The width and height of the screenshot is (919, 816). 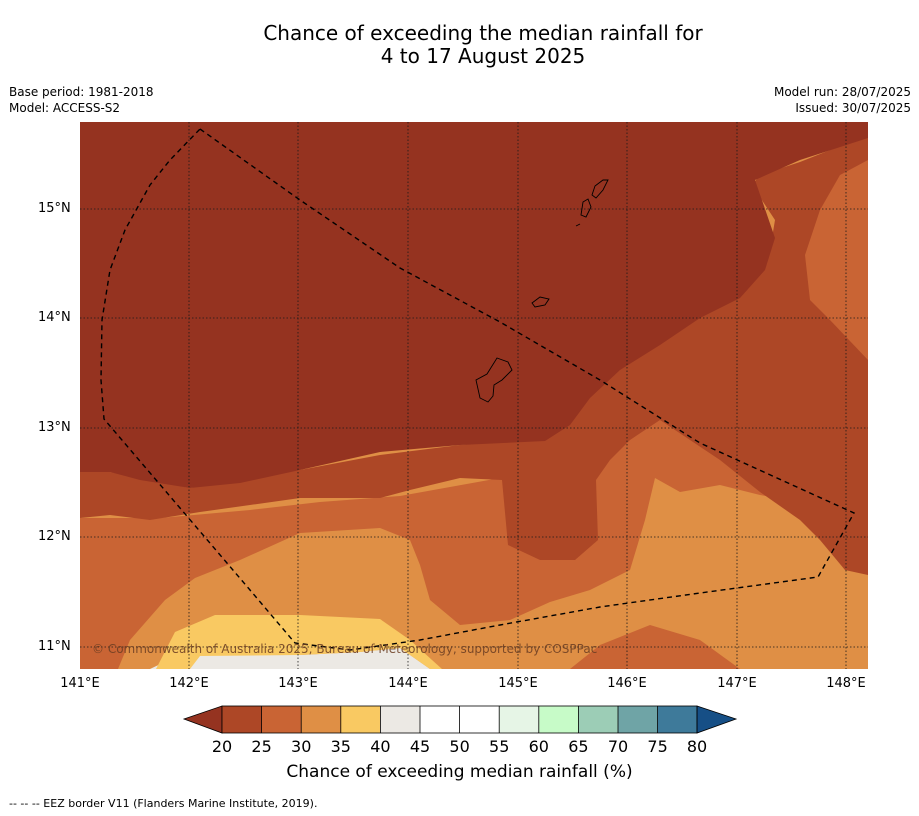 What do you see at coordinates (380, 746) in the screenshot?
I see `colorbar-tick-40: 40` at bounding box center [380, 746].